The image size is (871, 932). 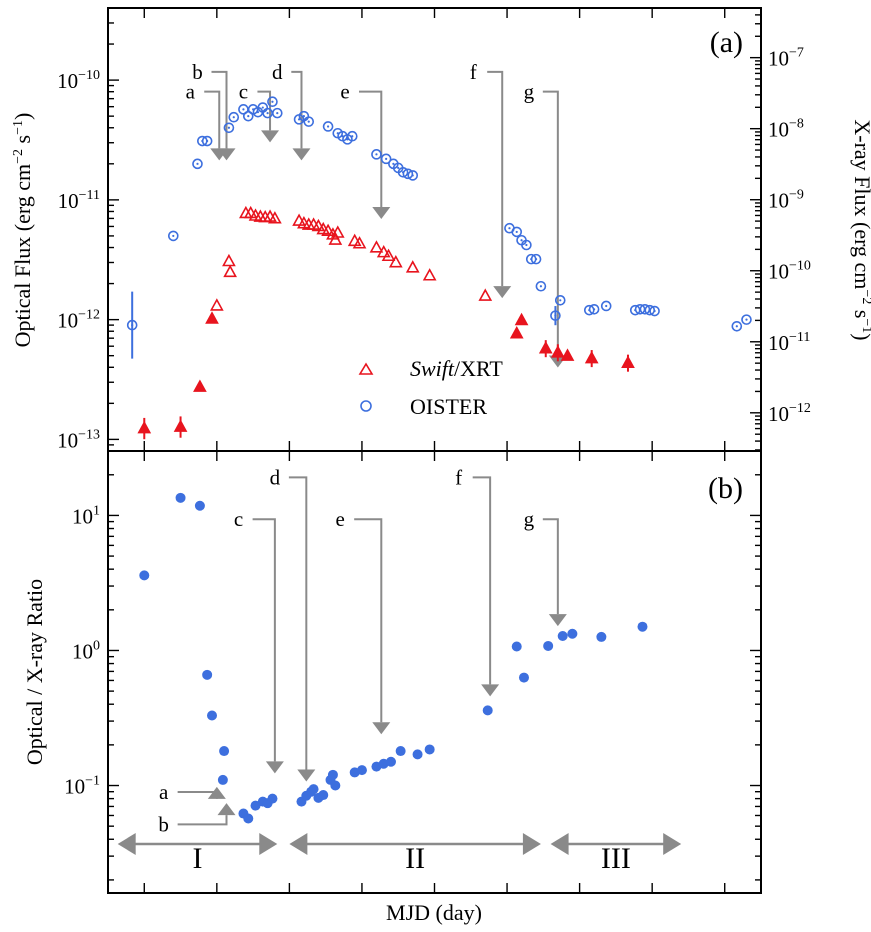 What do you see at coordinates (82, 786) in the screenshot?
I see `b-left-ticklabel-0: 10⁻¹` at bounding box center [82, 786].